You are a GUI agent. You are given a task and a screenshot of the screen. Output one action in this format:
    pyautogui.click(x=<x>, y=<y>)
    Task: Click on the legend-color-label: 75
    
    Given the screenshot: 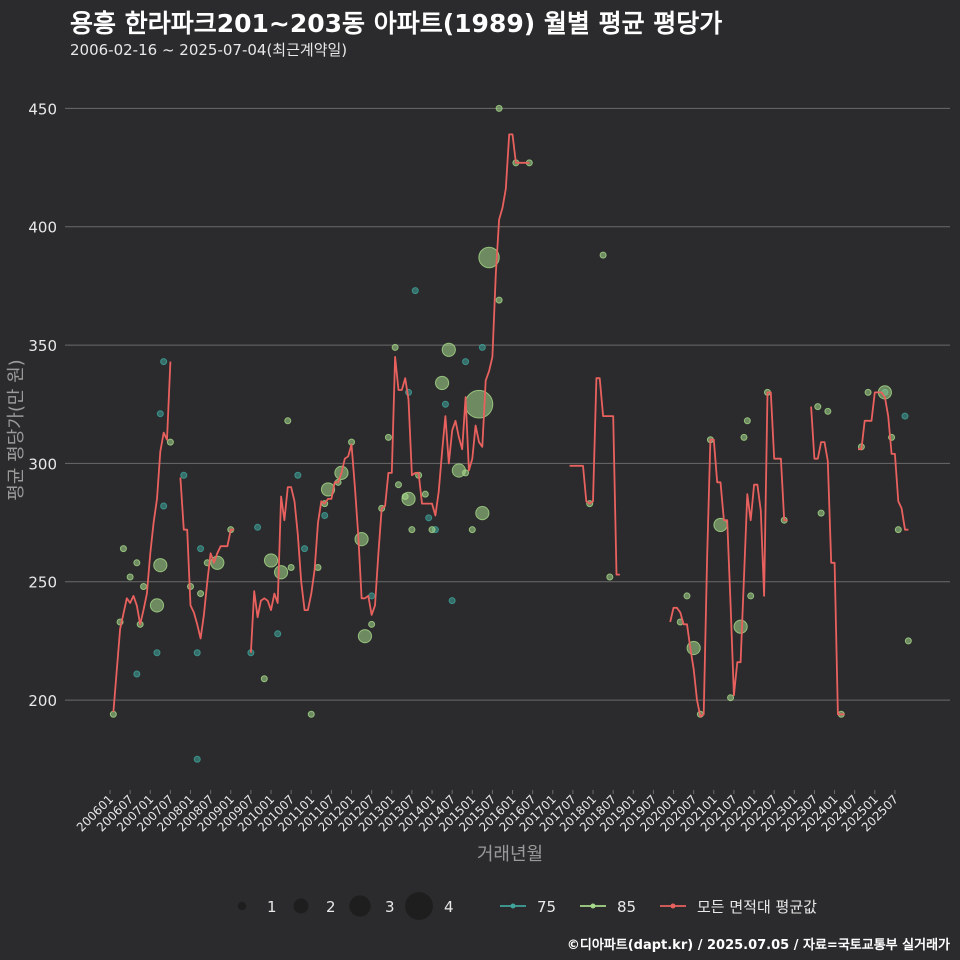 What is the action you would take?
    pyautogui.click(x=546, y=907)
    